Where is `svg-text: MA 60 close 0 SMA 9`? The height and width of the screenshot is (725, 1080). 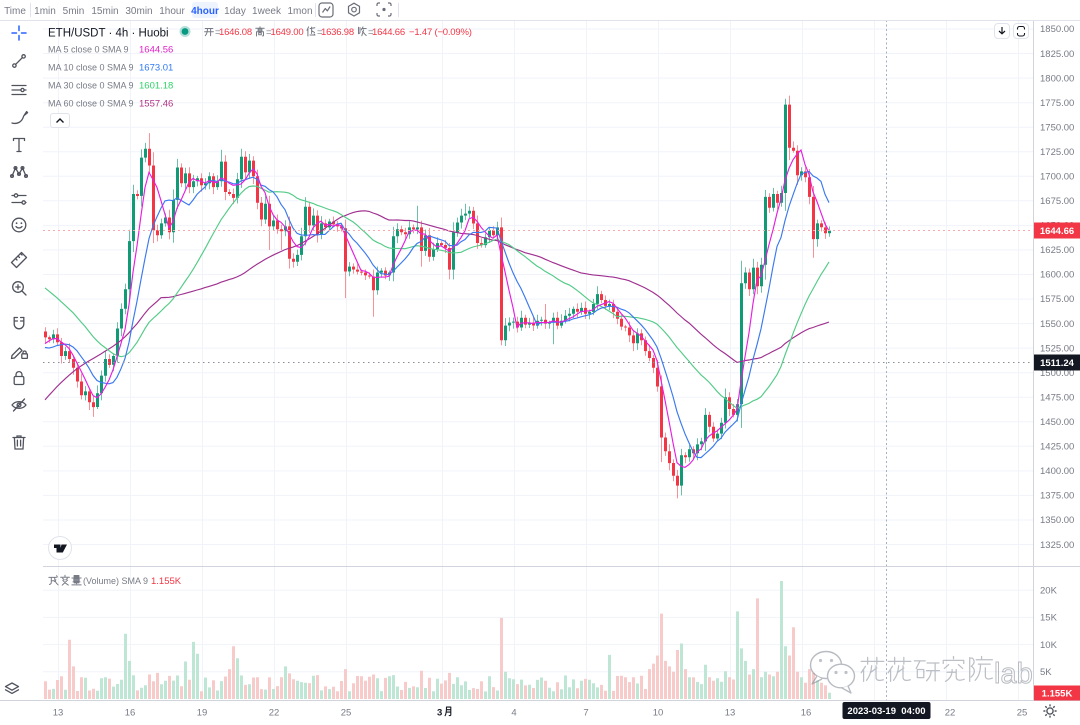 svg-text: MA 60 close 0 SMA 9 is located at coordinates (91, 104).